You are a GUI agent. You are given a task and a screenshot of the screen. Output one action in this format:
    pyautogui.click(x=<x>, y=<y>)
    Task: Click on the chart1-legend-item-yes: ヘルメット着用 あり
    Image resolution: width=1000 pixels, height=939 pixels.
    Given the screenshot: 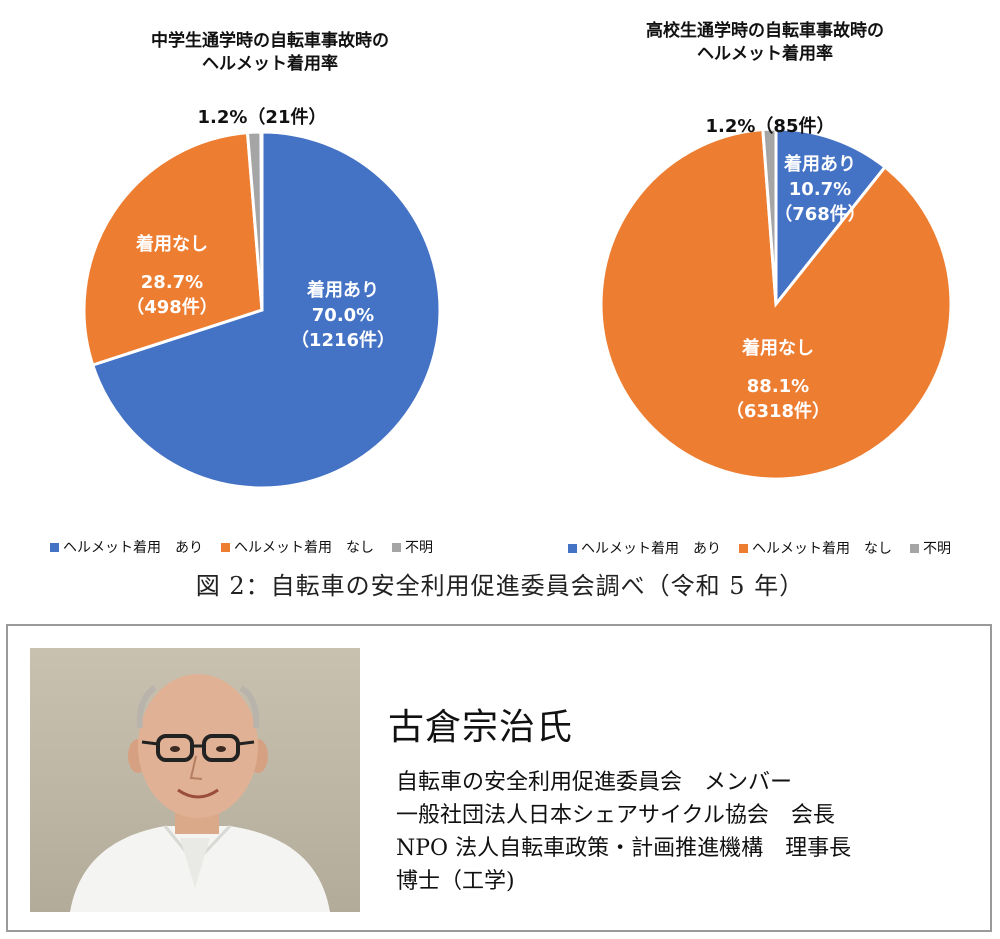 What is the action you would take?
    pyautogui.click(x=126, y=547)
    